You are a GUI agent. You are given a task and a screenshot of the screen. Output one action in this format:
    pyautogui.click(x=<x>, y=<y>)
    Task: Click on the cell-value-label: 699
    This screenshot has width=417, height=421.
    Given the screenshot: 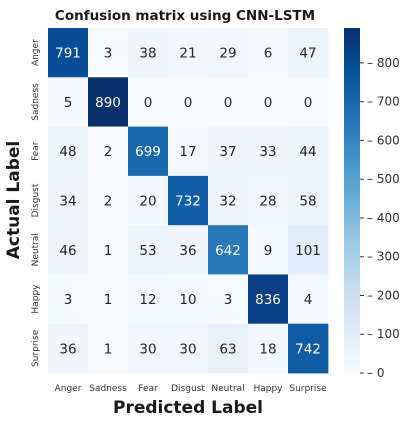 What is the action you would take?
    pyautogui.click(x=148, y=152)
    